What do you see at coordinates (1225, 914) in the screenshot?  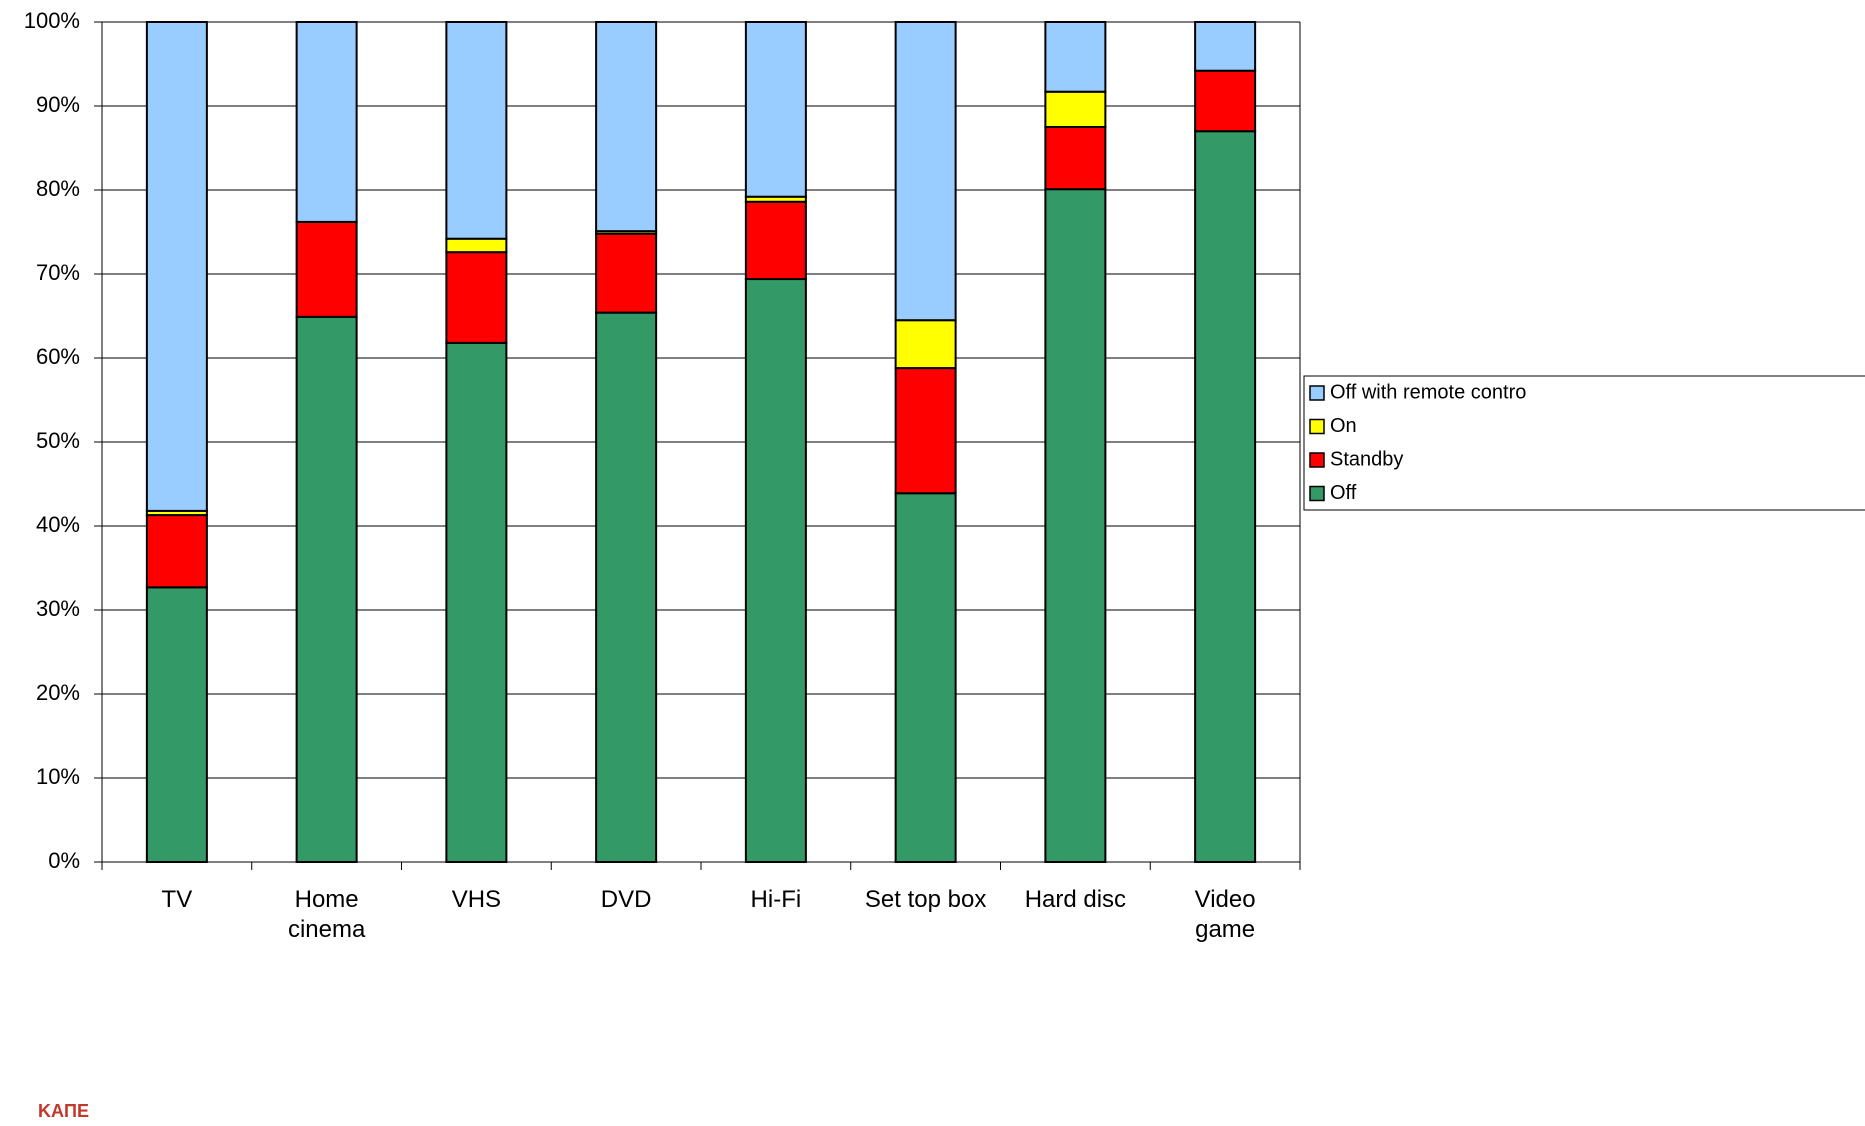 I see `x-tick-label: Video game` at bounding box center [1225, 914].